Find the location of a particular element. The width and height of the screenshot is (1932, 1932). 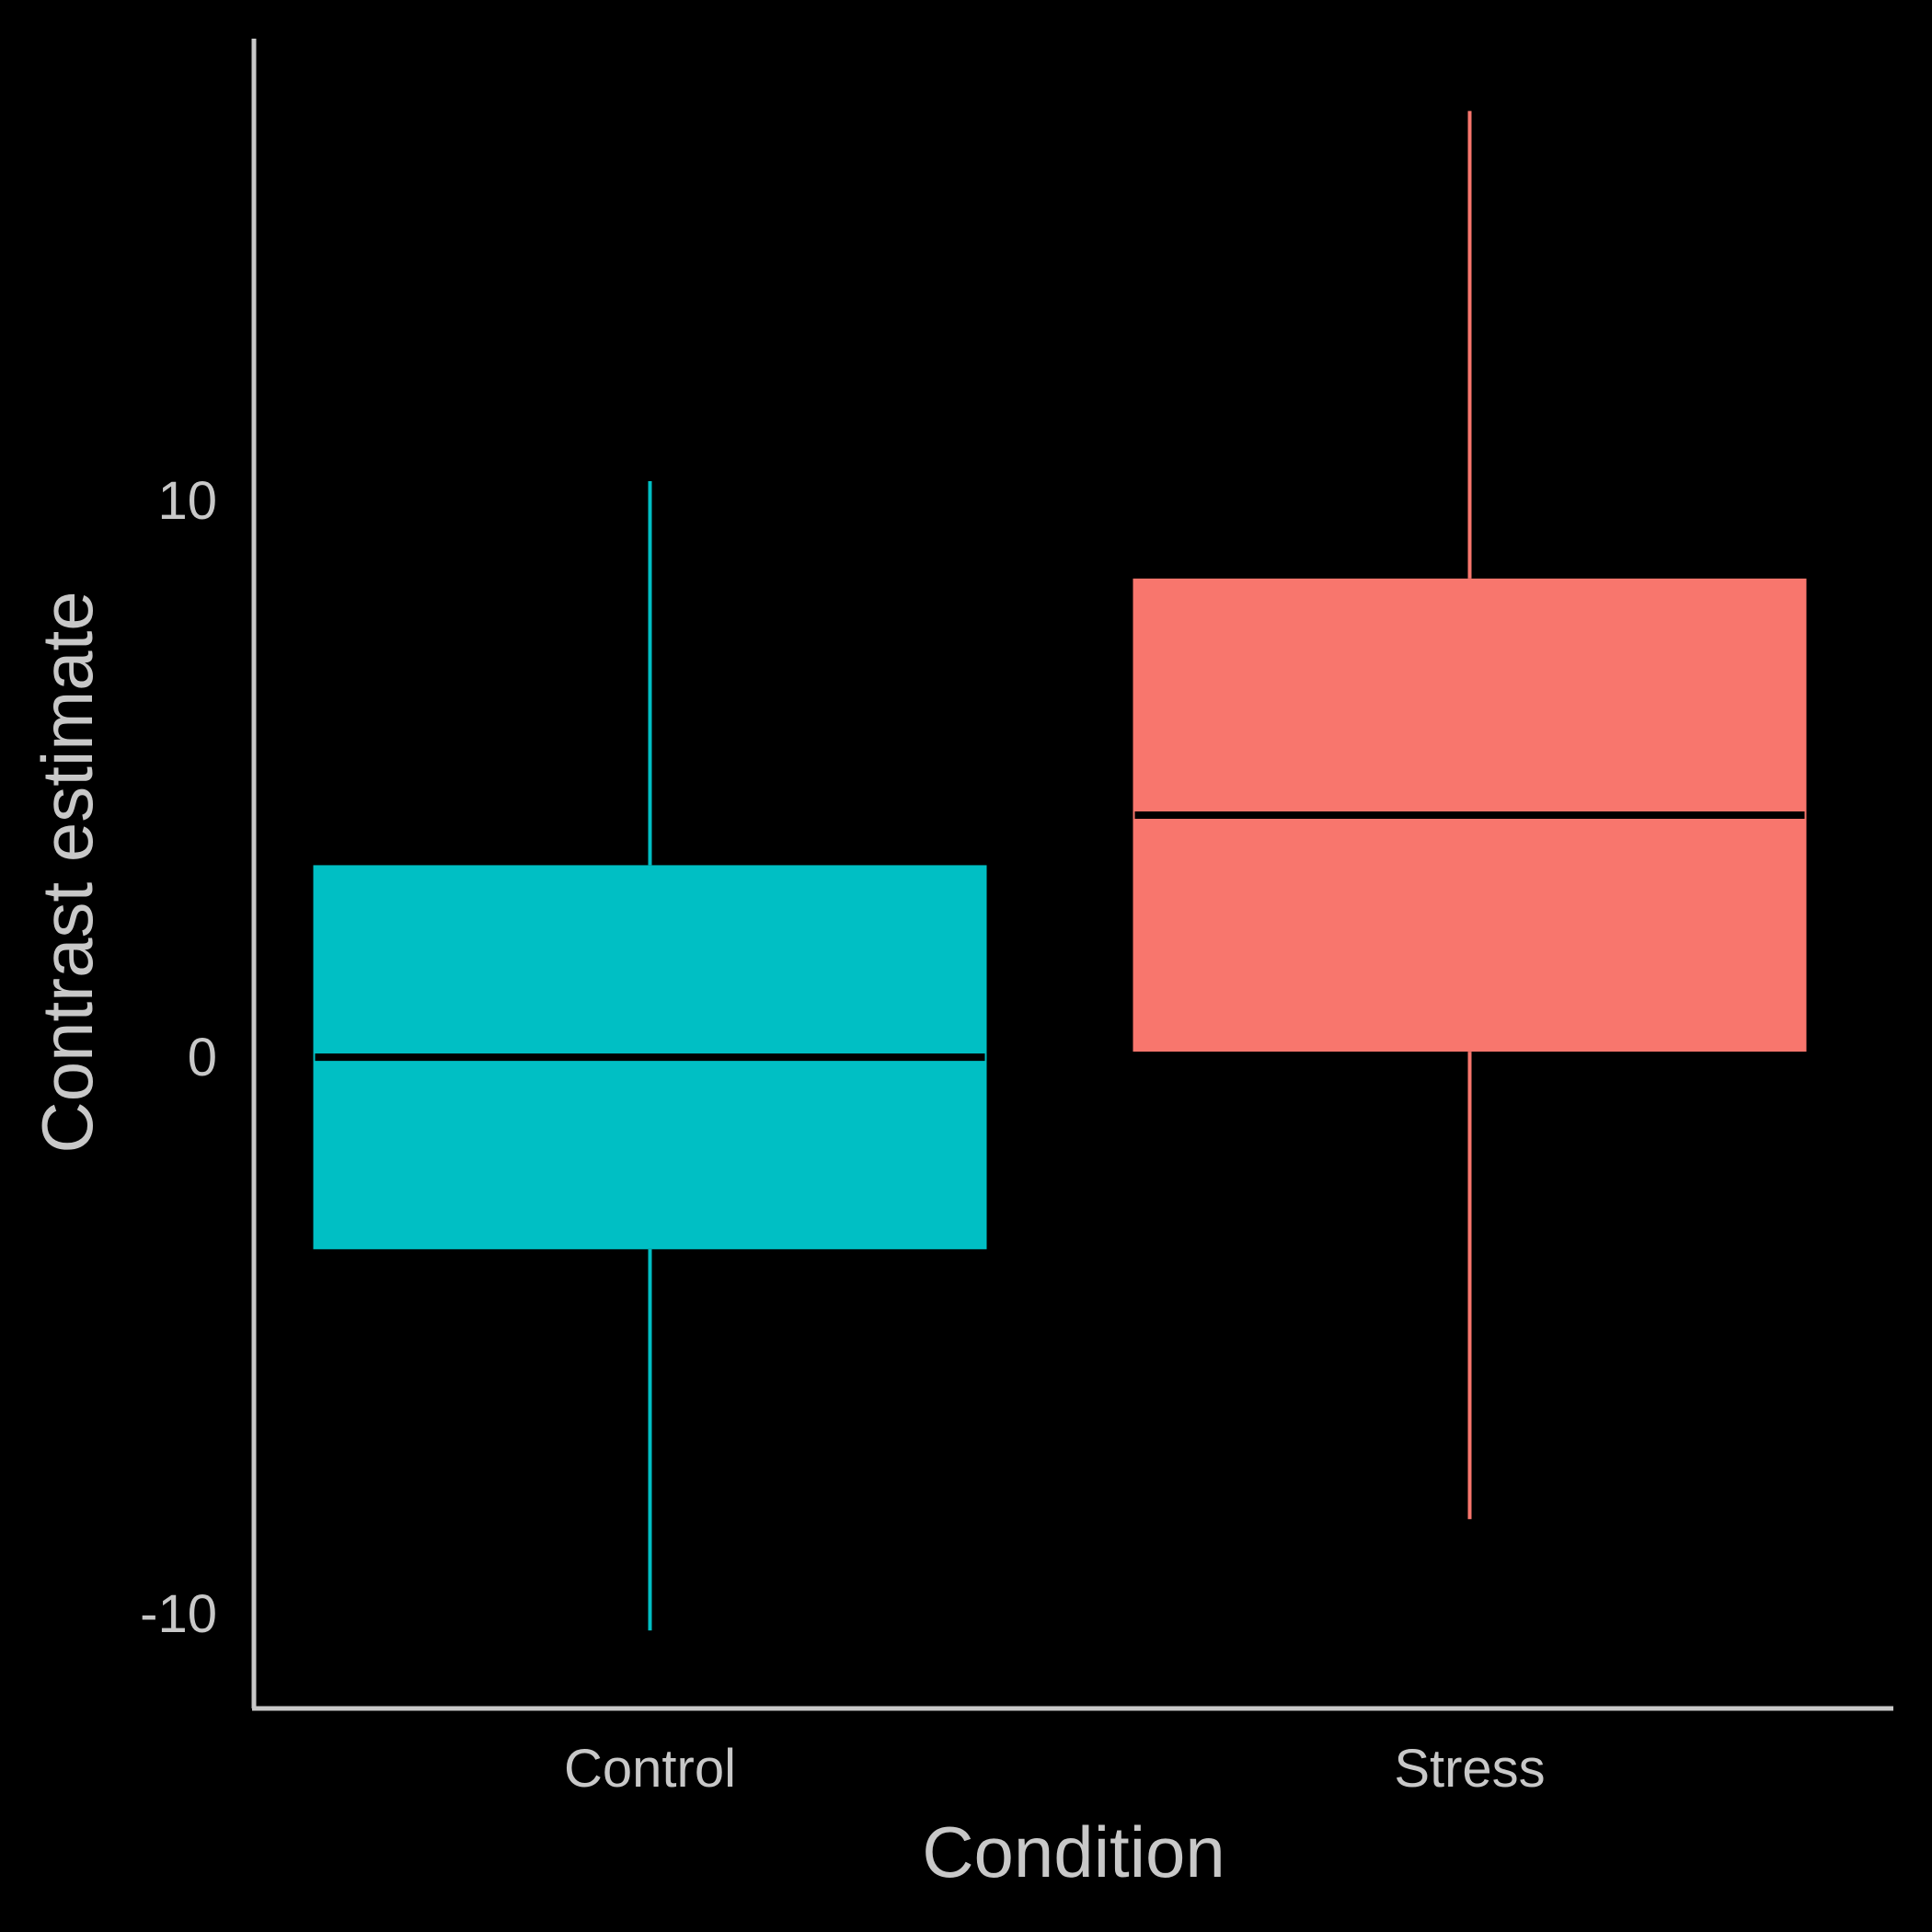

y-axis-title: Contrast estimate is located at coordinates (67, 872).